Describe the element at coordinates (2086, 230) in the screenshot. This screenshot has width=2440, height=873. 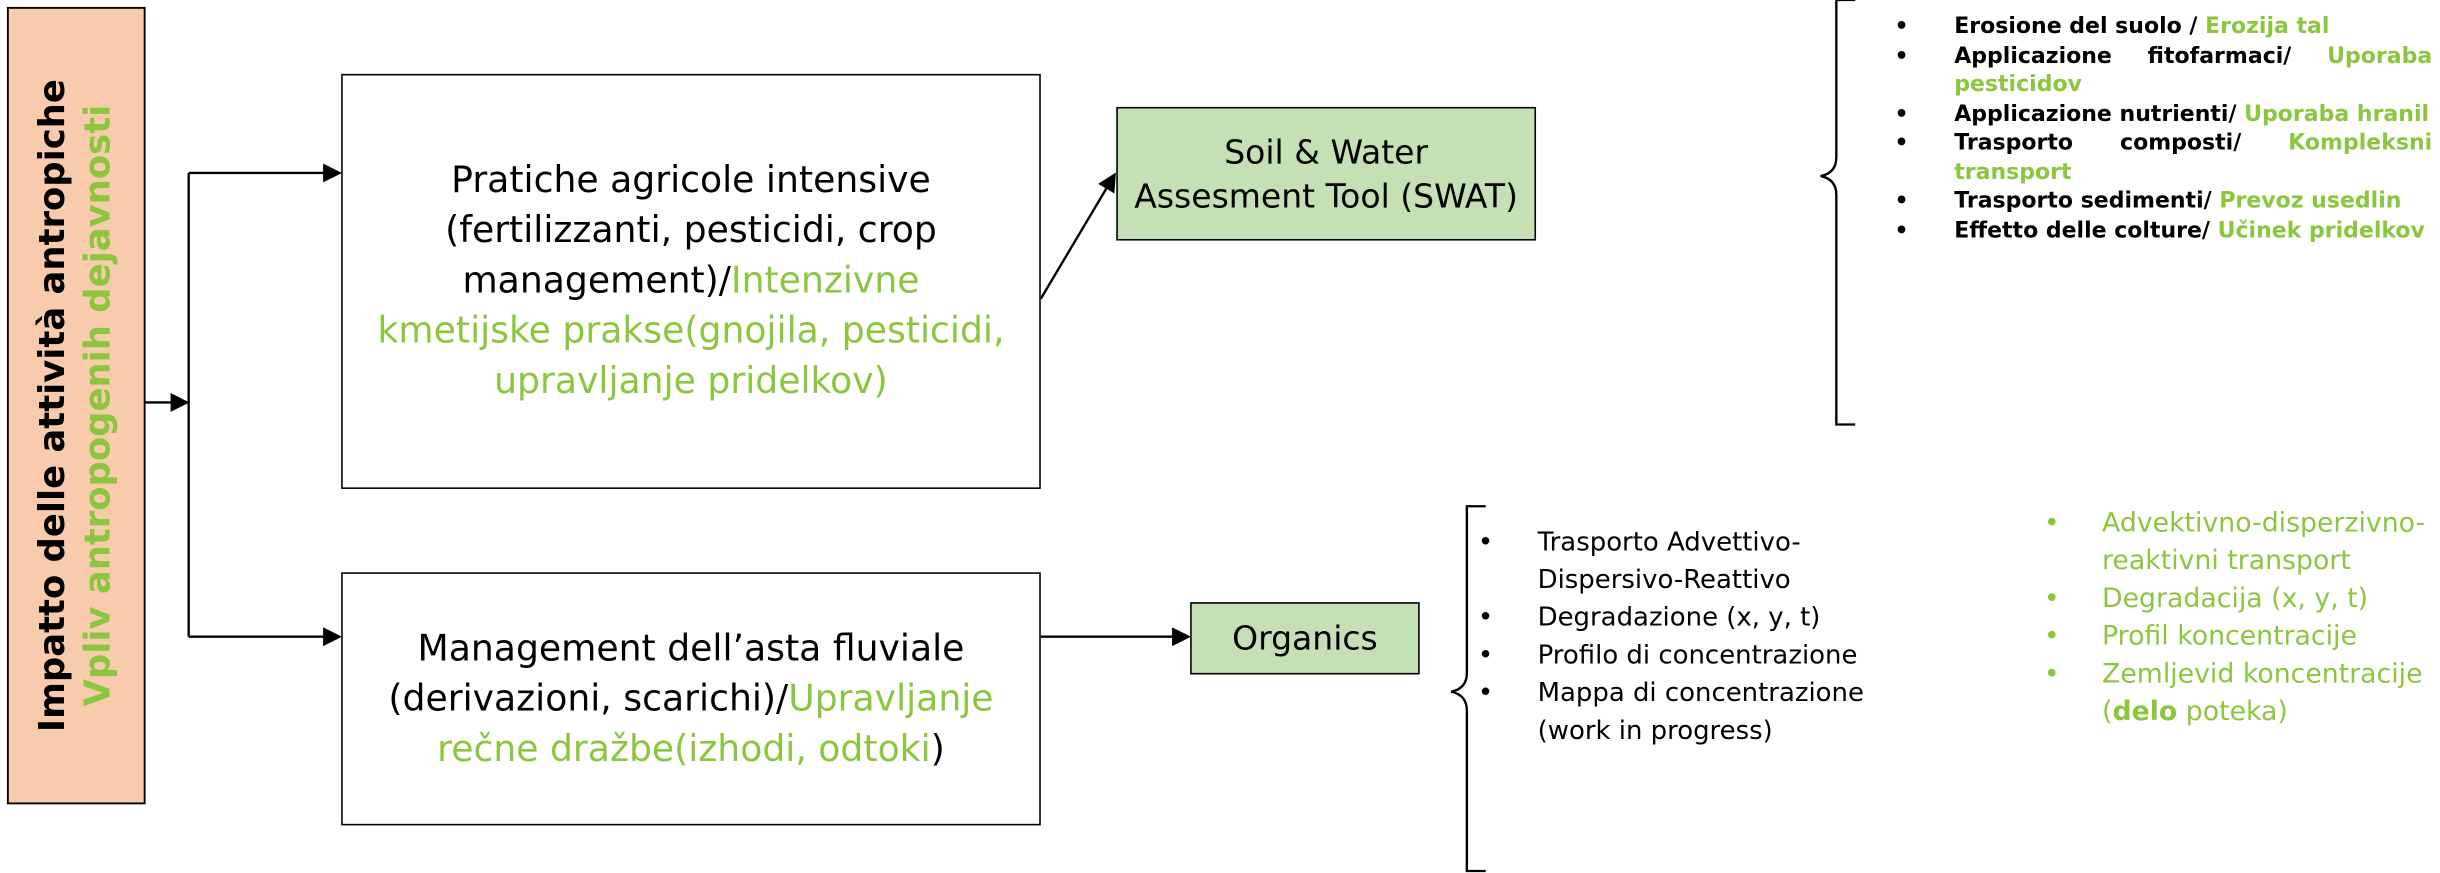
I see `item-it: Effetto delle colture/` at that location.